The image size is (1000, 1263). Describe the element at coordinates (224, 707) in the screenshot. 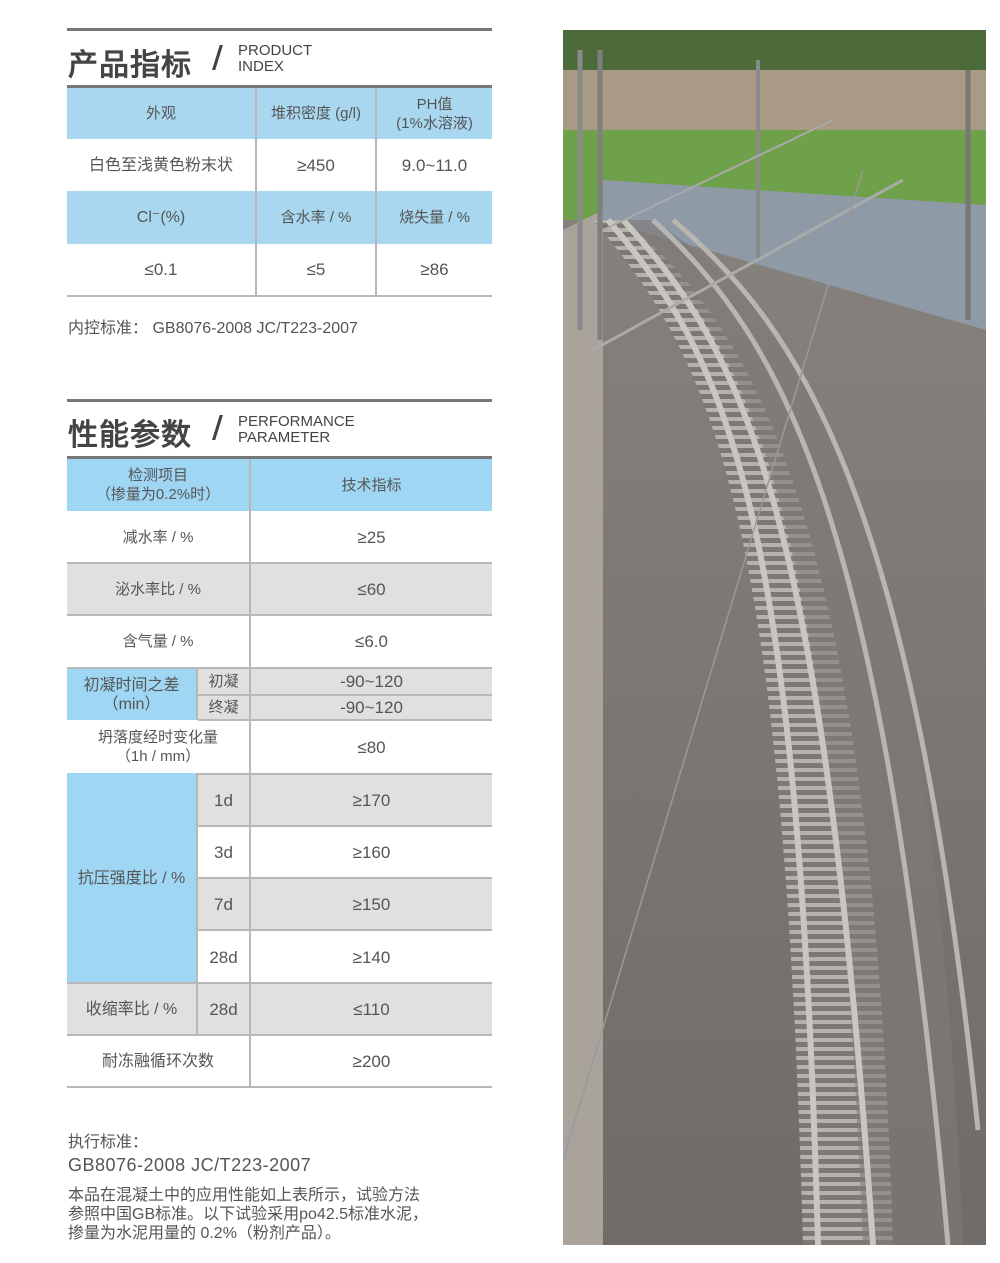

I see `sub-label: 终凝` at that location.